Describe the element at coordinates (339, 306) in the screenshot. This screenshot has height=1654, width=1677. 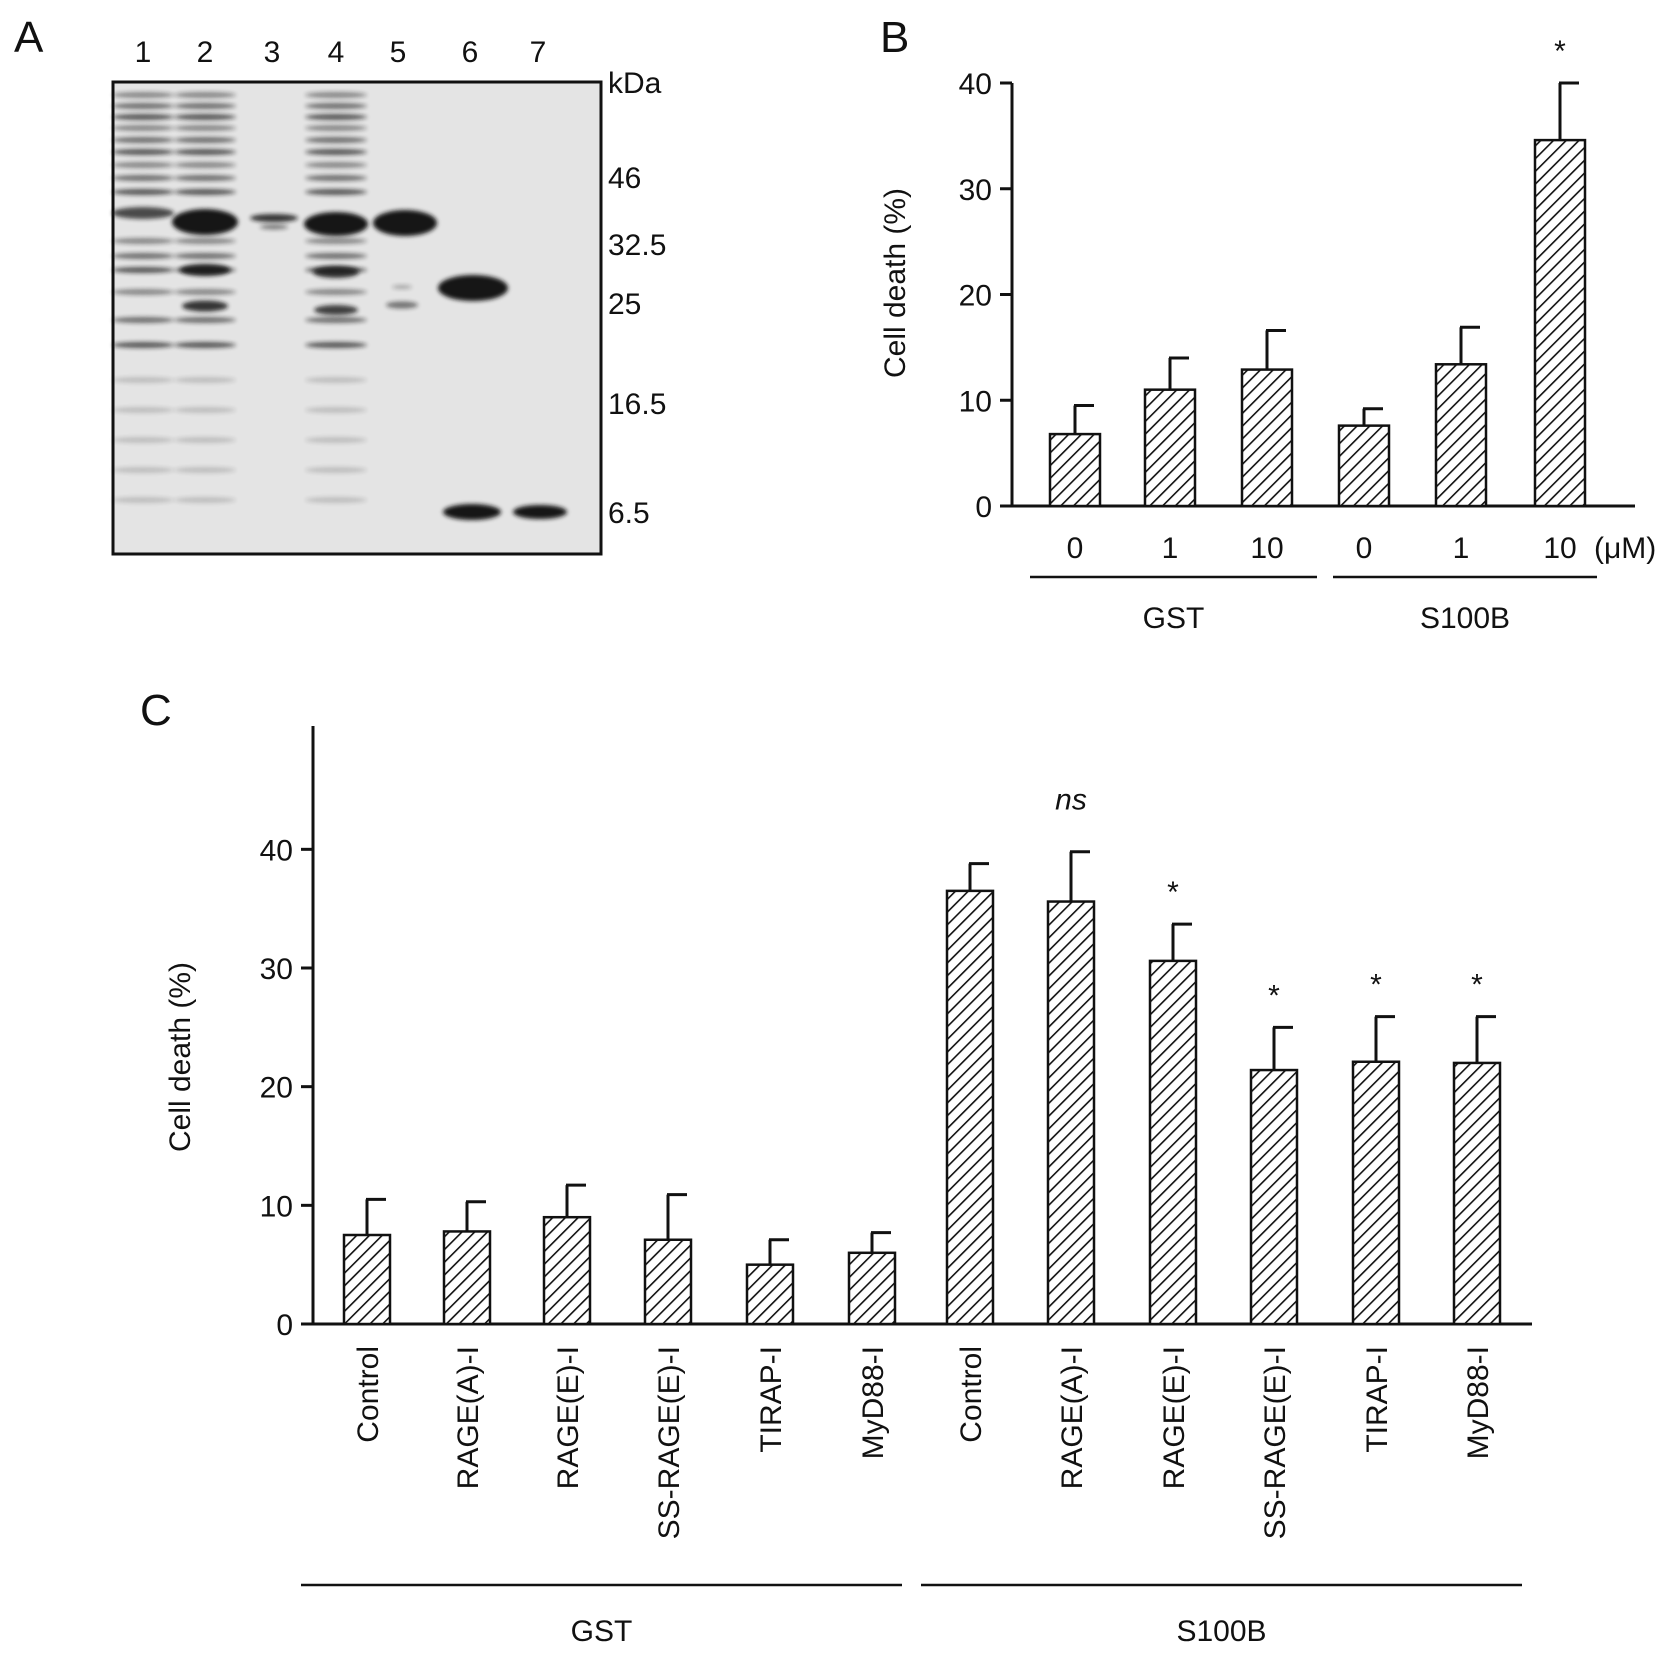
I see `gel-bands` at that location.